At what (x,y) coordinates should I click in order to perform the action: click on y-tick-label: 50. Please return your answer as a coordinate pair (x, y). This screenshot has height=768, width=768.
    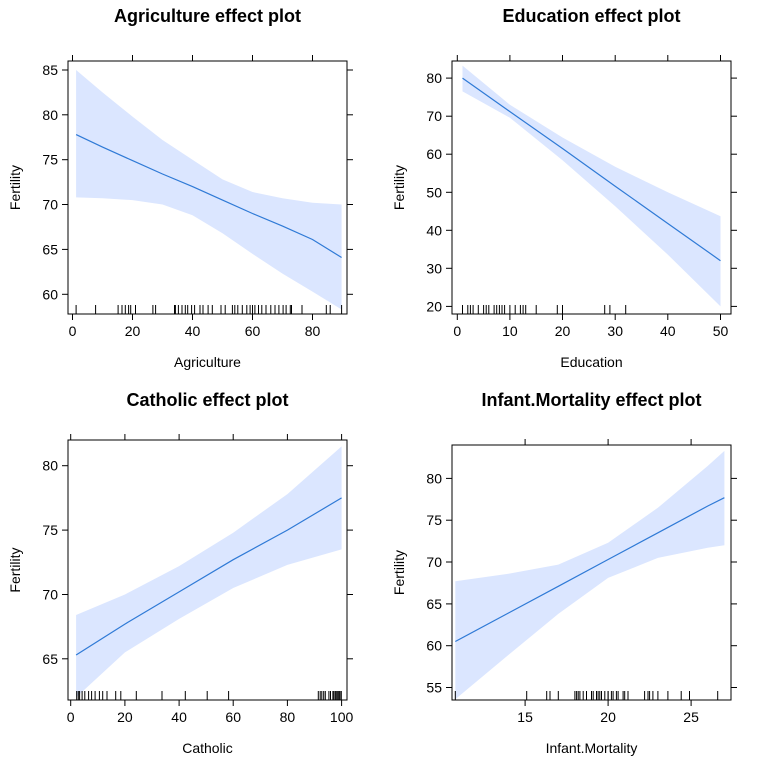
    Looking at the image, I should click on (434, 192).